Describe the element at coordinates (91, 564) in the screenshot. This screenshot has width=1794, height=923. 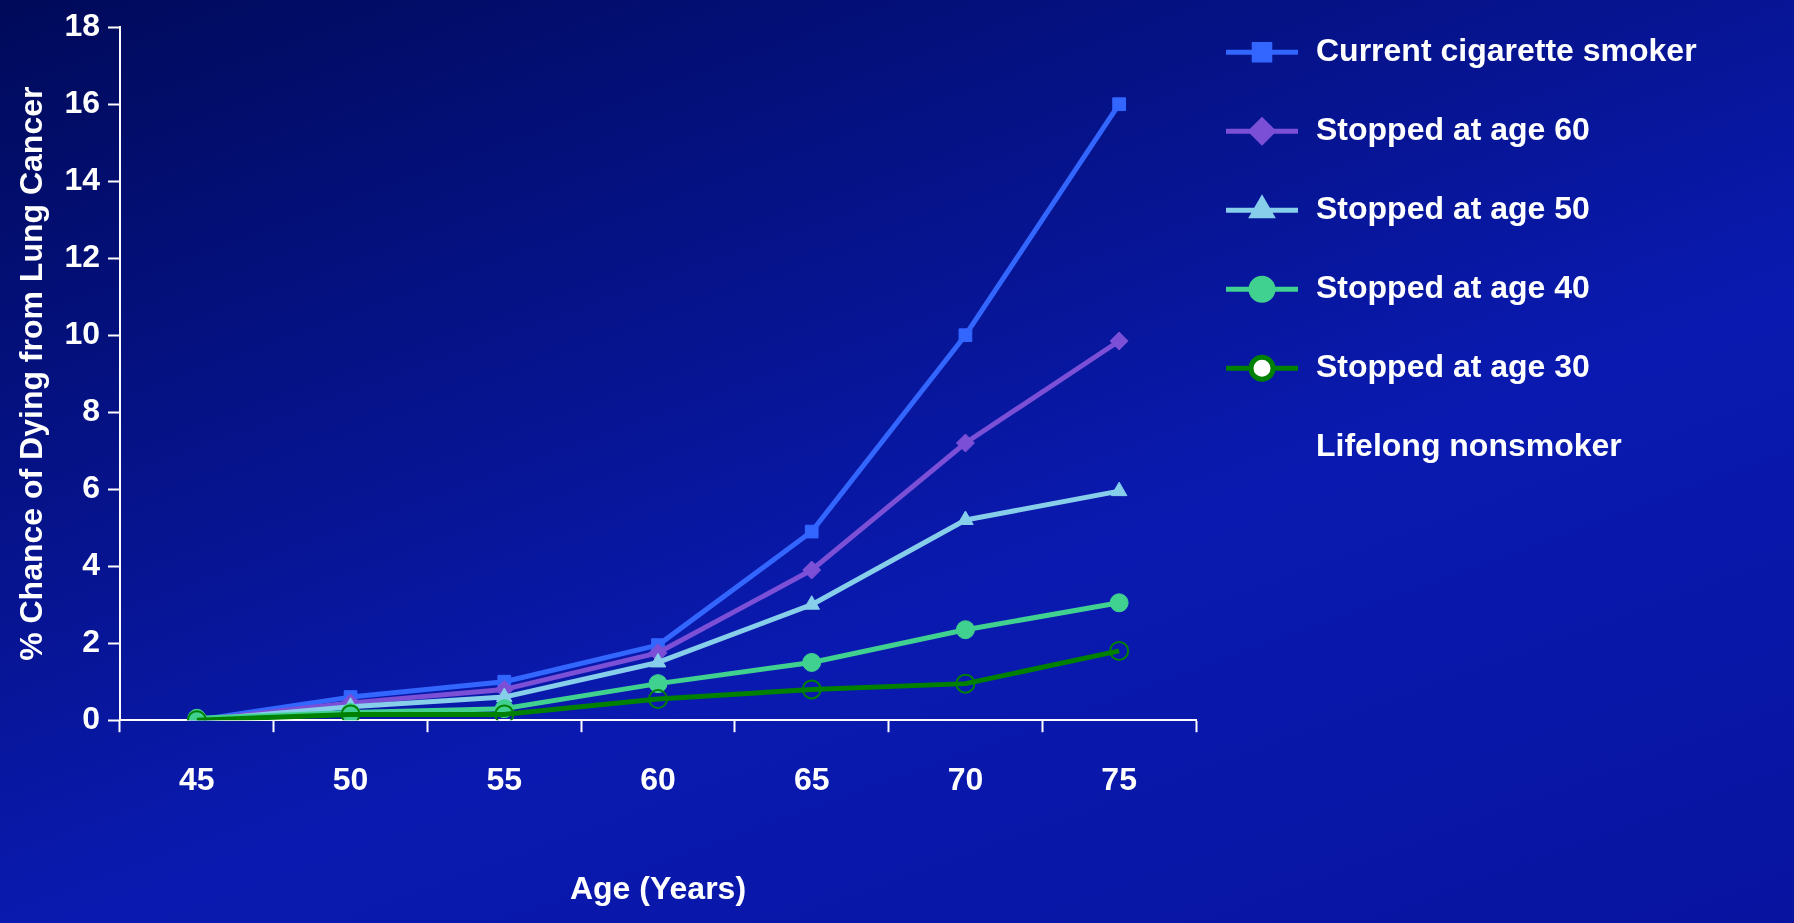
I see `y-tick-label: 4` at that location.